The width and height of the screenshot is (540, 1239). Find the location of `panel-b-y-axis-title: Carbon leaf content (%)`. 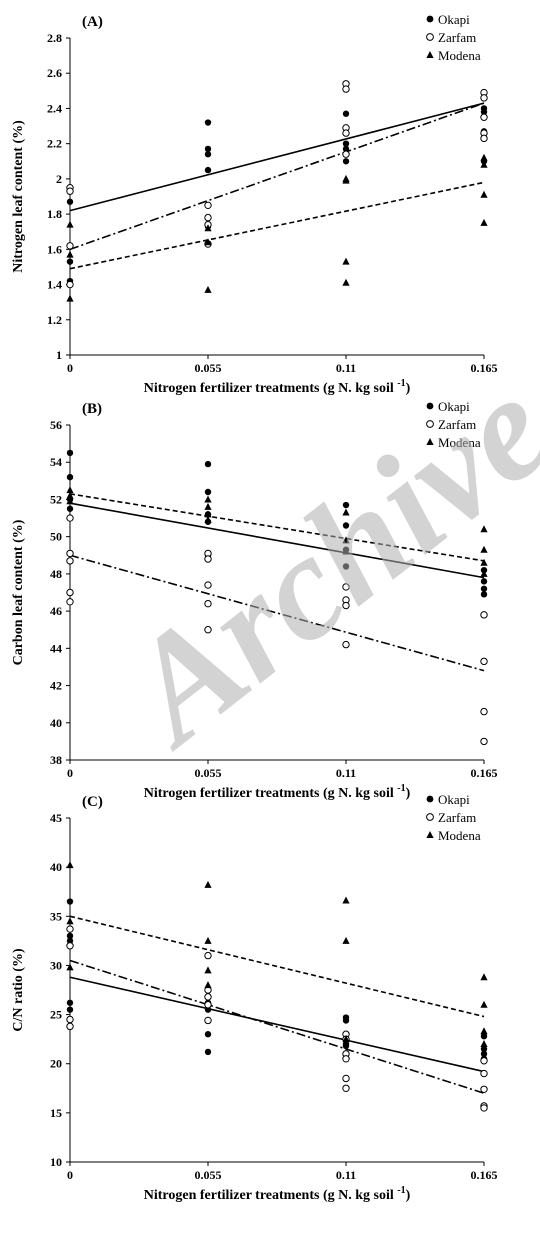

panel-b-y-axis-title: Carbon leaf content (%) is located at coordinates (18, 592).